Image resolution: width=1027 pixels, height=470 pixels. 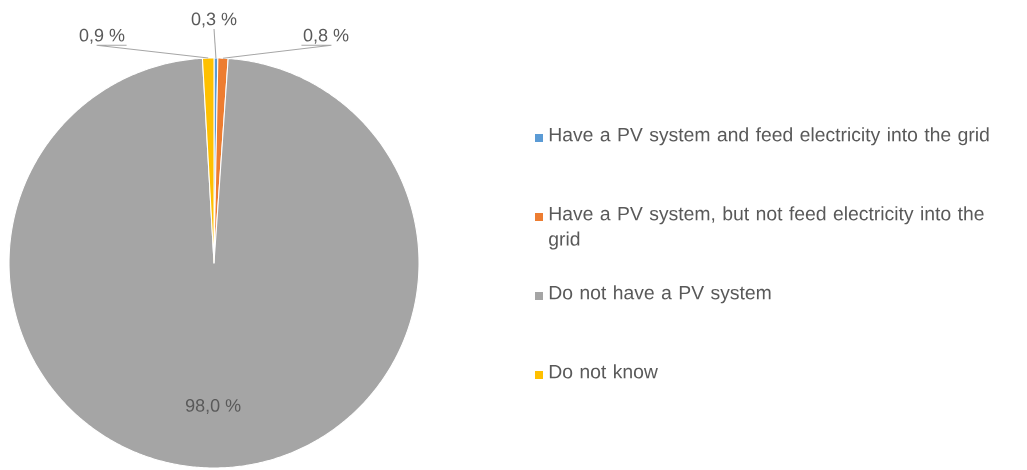 I want to click on data-label: 0,8 %, so click(x=326, y=36).